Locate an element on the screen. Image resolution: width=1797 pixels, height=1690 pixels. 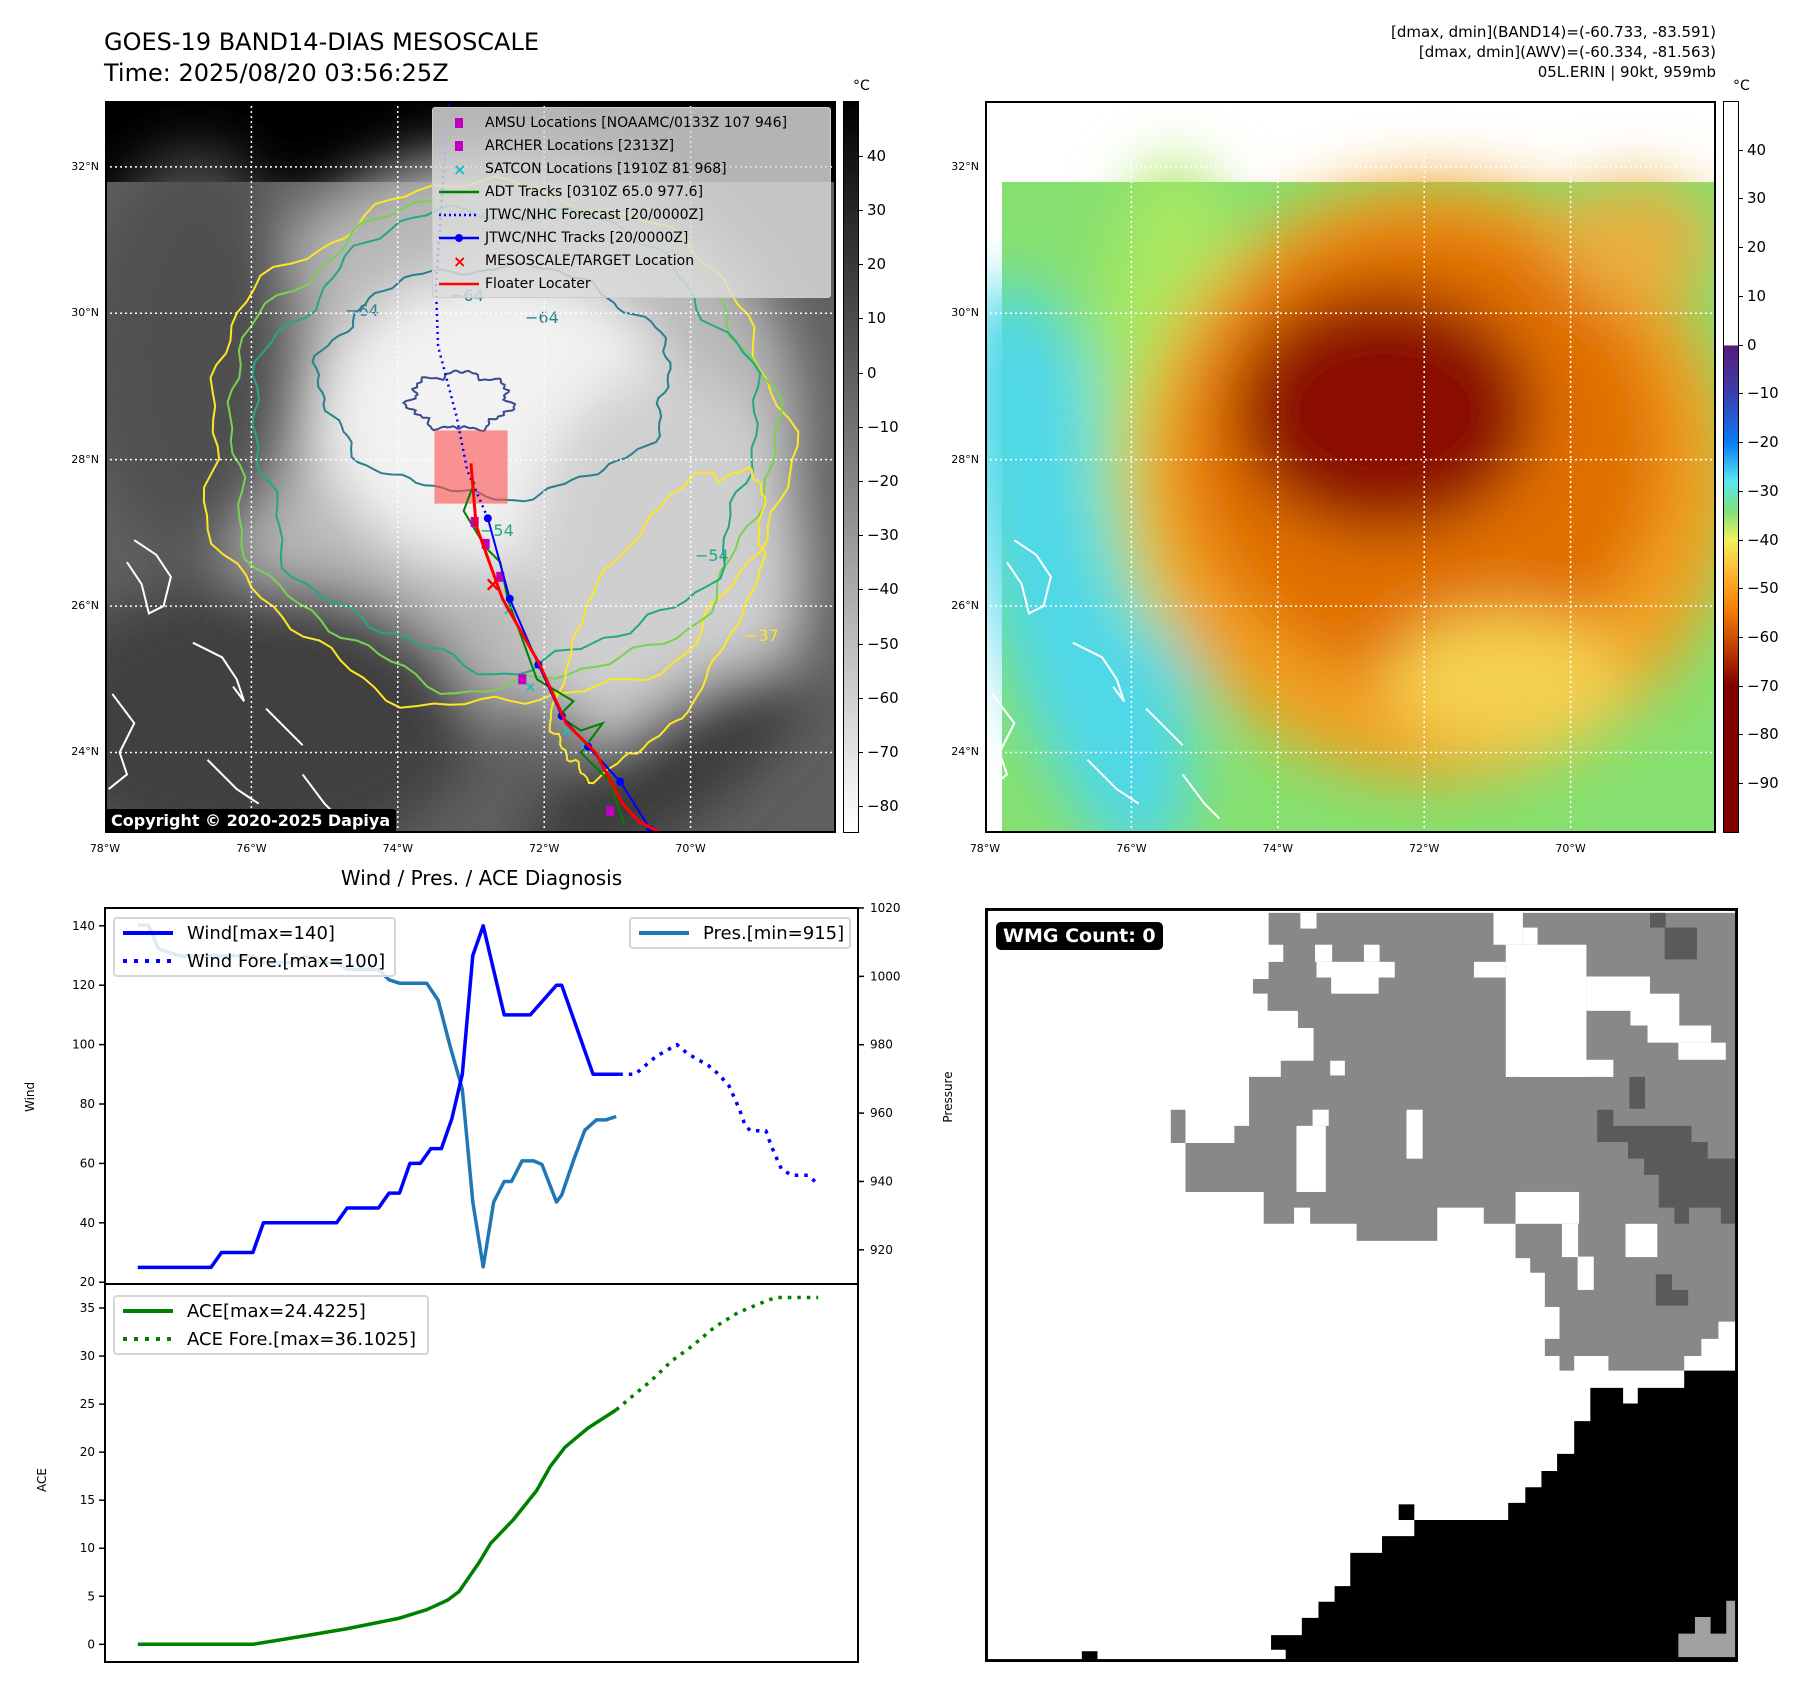
legend-item: × SATCON Locations [1910Z 81 968] is located at coordinates (580, 168).